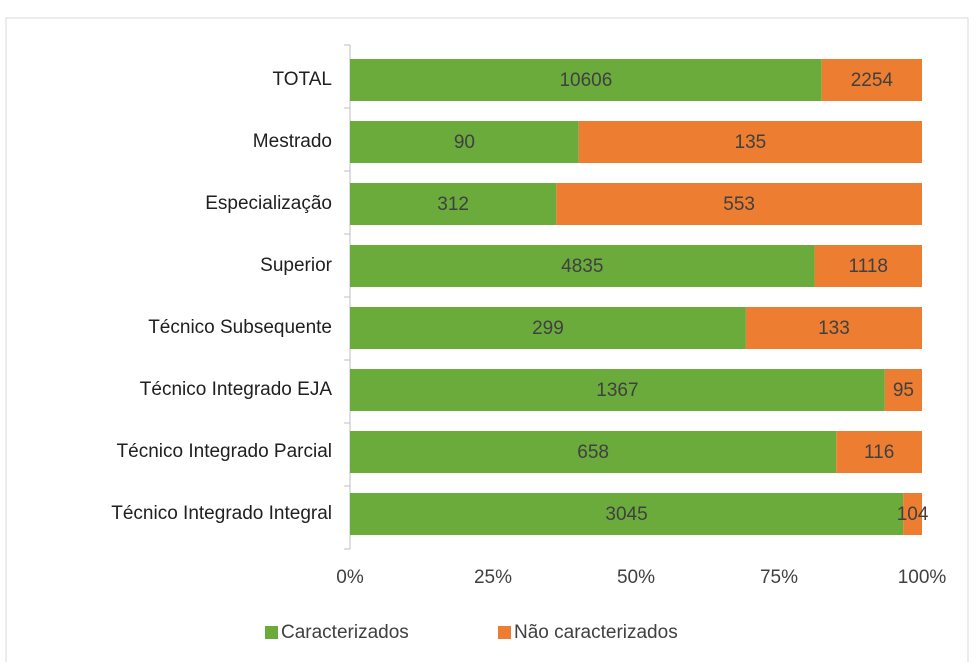  I want to click on legend-label: Não caracterizados, so click(596, 632).